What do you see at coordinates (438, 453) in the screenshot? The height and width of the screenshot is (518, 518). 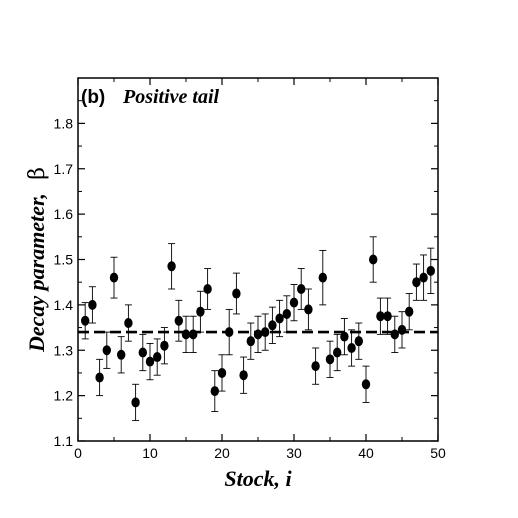 I see `x-tick-label: 50` at bounding box center [438, 453].